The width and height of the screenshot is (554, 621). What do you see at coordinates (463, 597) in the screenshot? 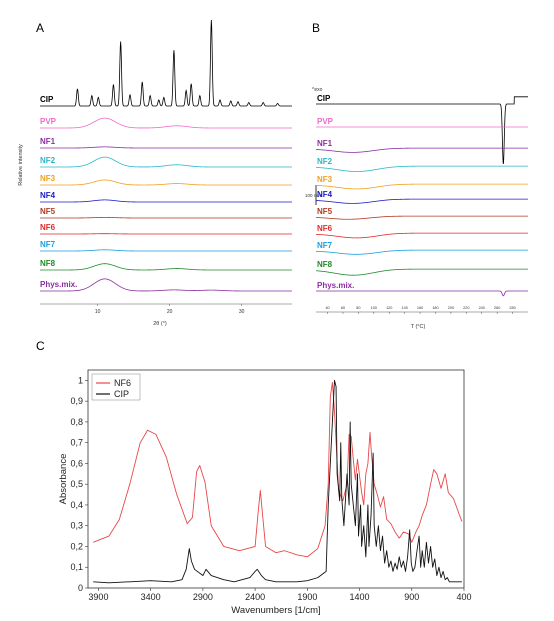
I see `panel-c-x-tick-label: 400` at bounding box center [463, 597].